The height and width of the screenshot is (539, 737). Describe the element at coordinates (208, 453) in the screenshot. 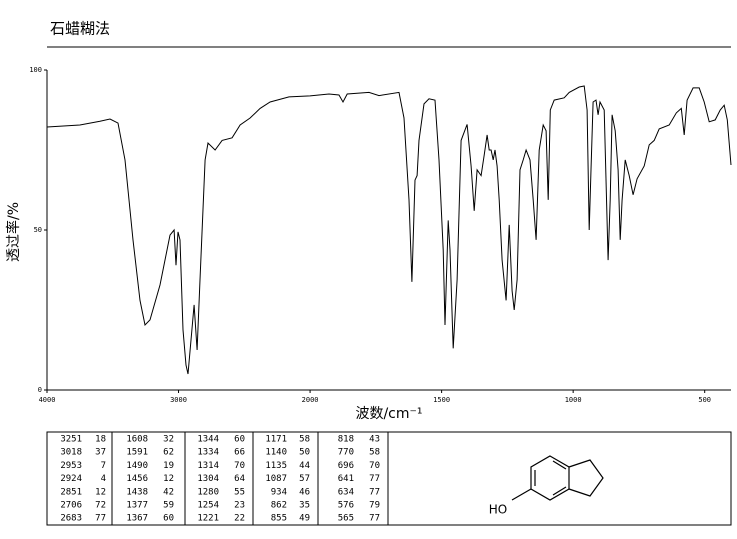

I see `peak-wavenumber: 1334` at that location.